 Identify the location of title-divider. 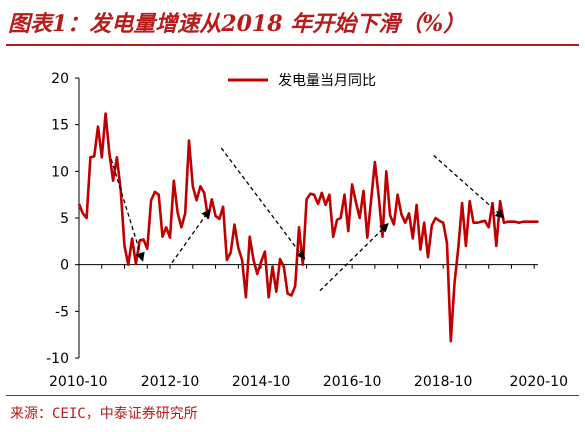
(292, 45).